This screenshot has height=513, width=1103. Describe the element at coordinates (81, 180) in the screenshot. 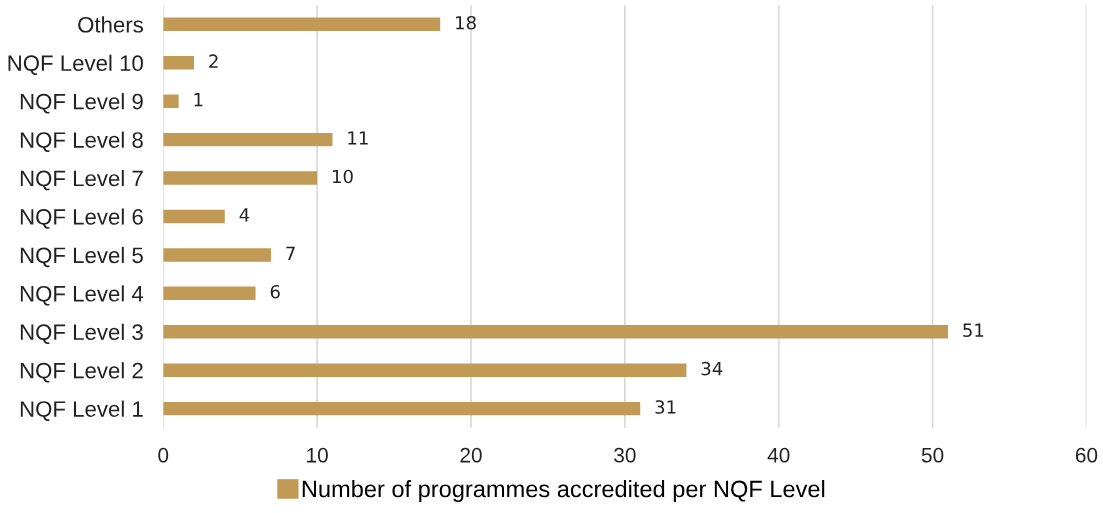

I see `y-tick-label: NQF Level 7` at that location.